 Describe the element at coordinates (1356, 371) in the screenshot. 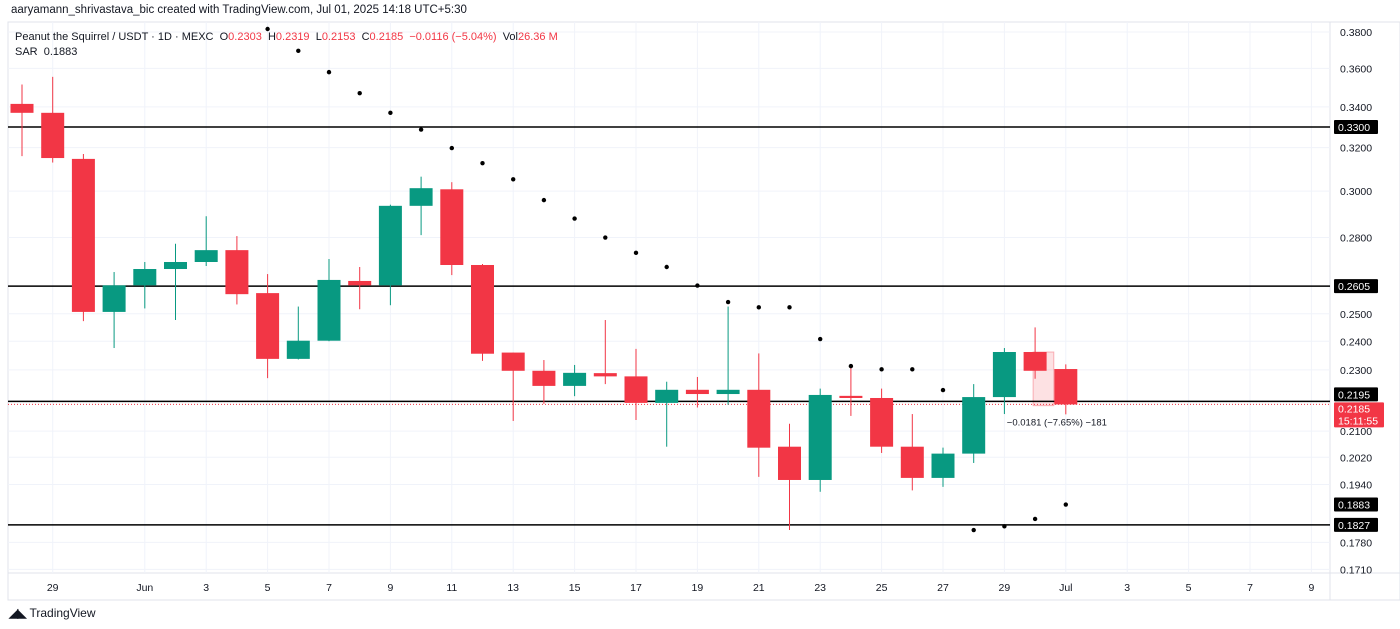

I see `y-tick-label: 0.2300` at that location.